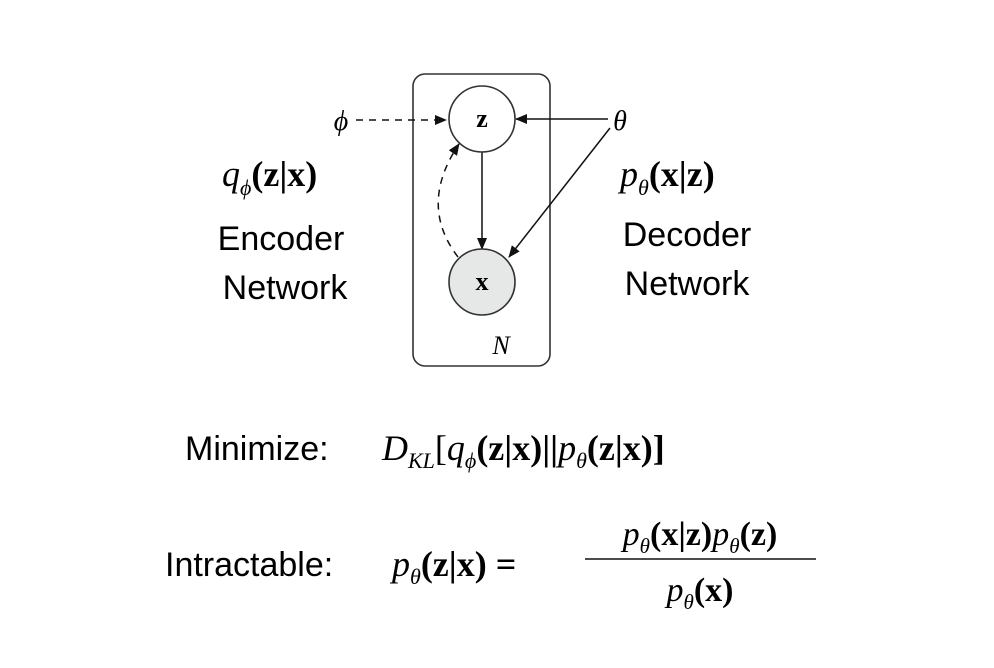 The image size is (994, 668). I want to click on intractable-lhs: pθ(z|x) =, so click(452, 566).